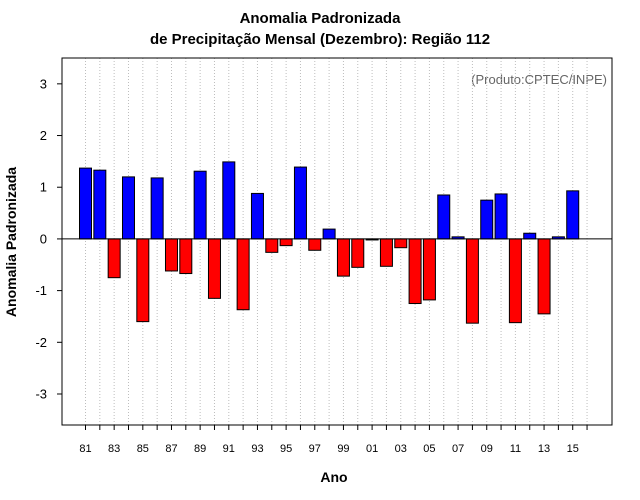 The height and width of the screenshot is (500, 640). I want to click on y-tick-label: -2, so click(41, 342).